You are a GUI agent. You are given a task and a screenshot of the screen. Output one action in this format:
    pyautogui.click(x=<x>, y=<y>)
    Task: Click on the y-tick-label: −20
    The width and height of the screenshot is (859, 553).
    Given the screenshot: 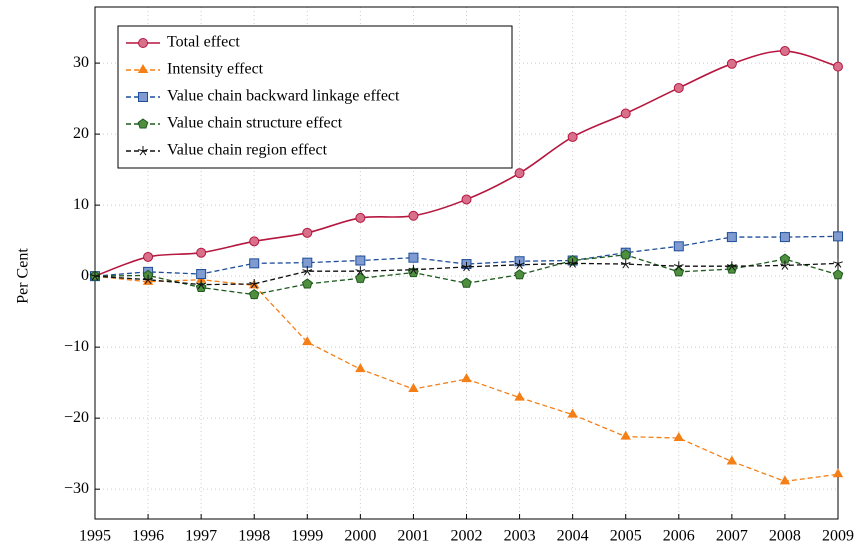 What is the action you would take?
    pyautogui.click(x=76, y=417)
    